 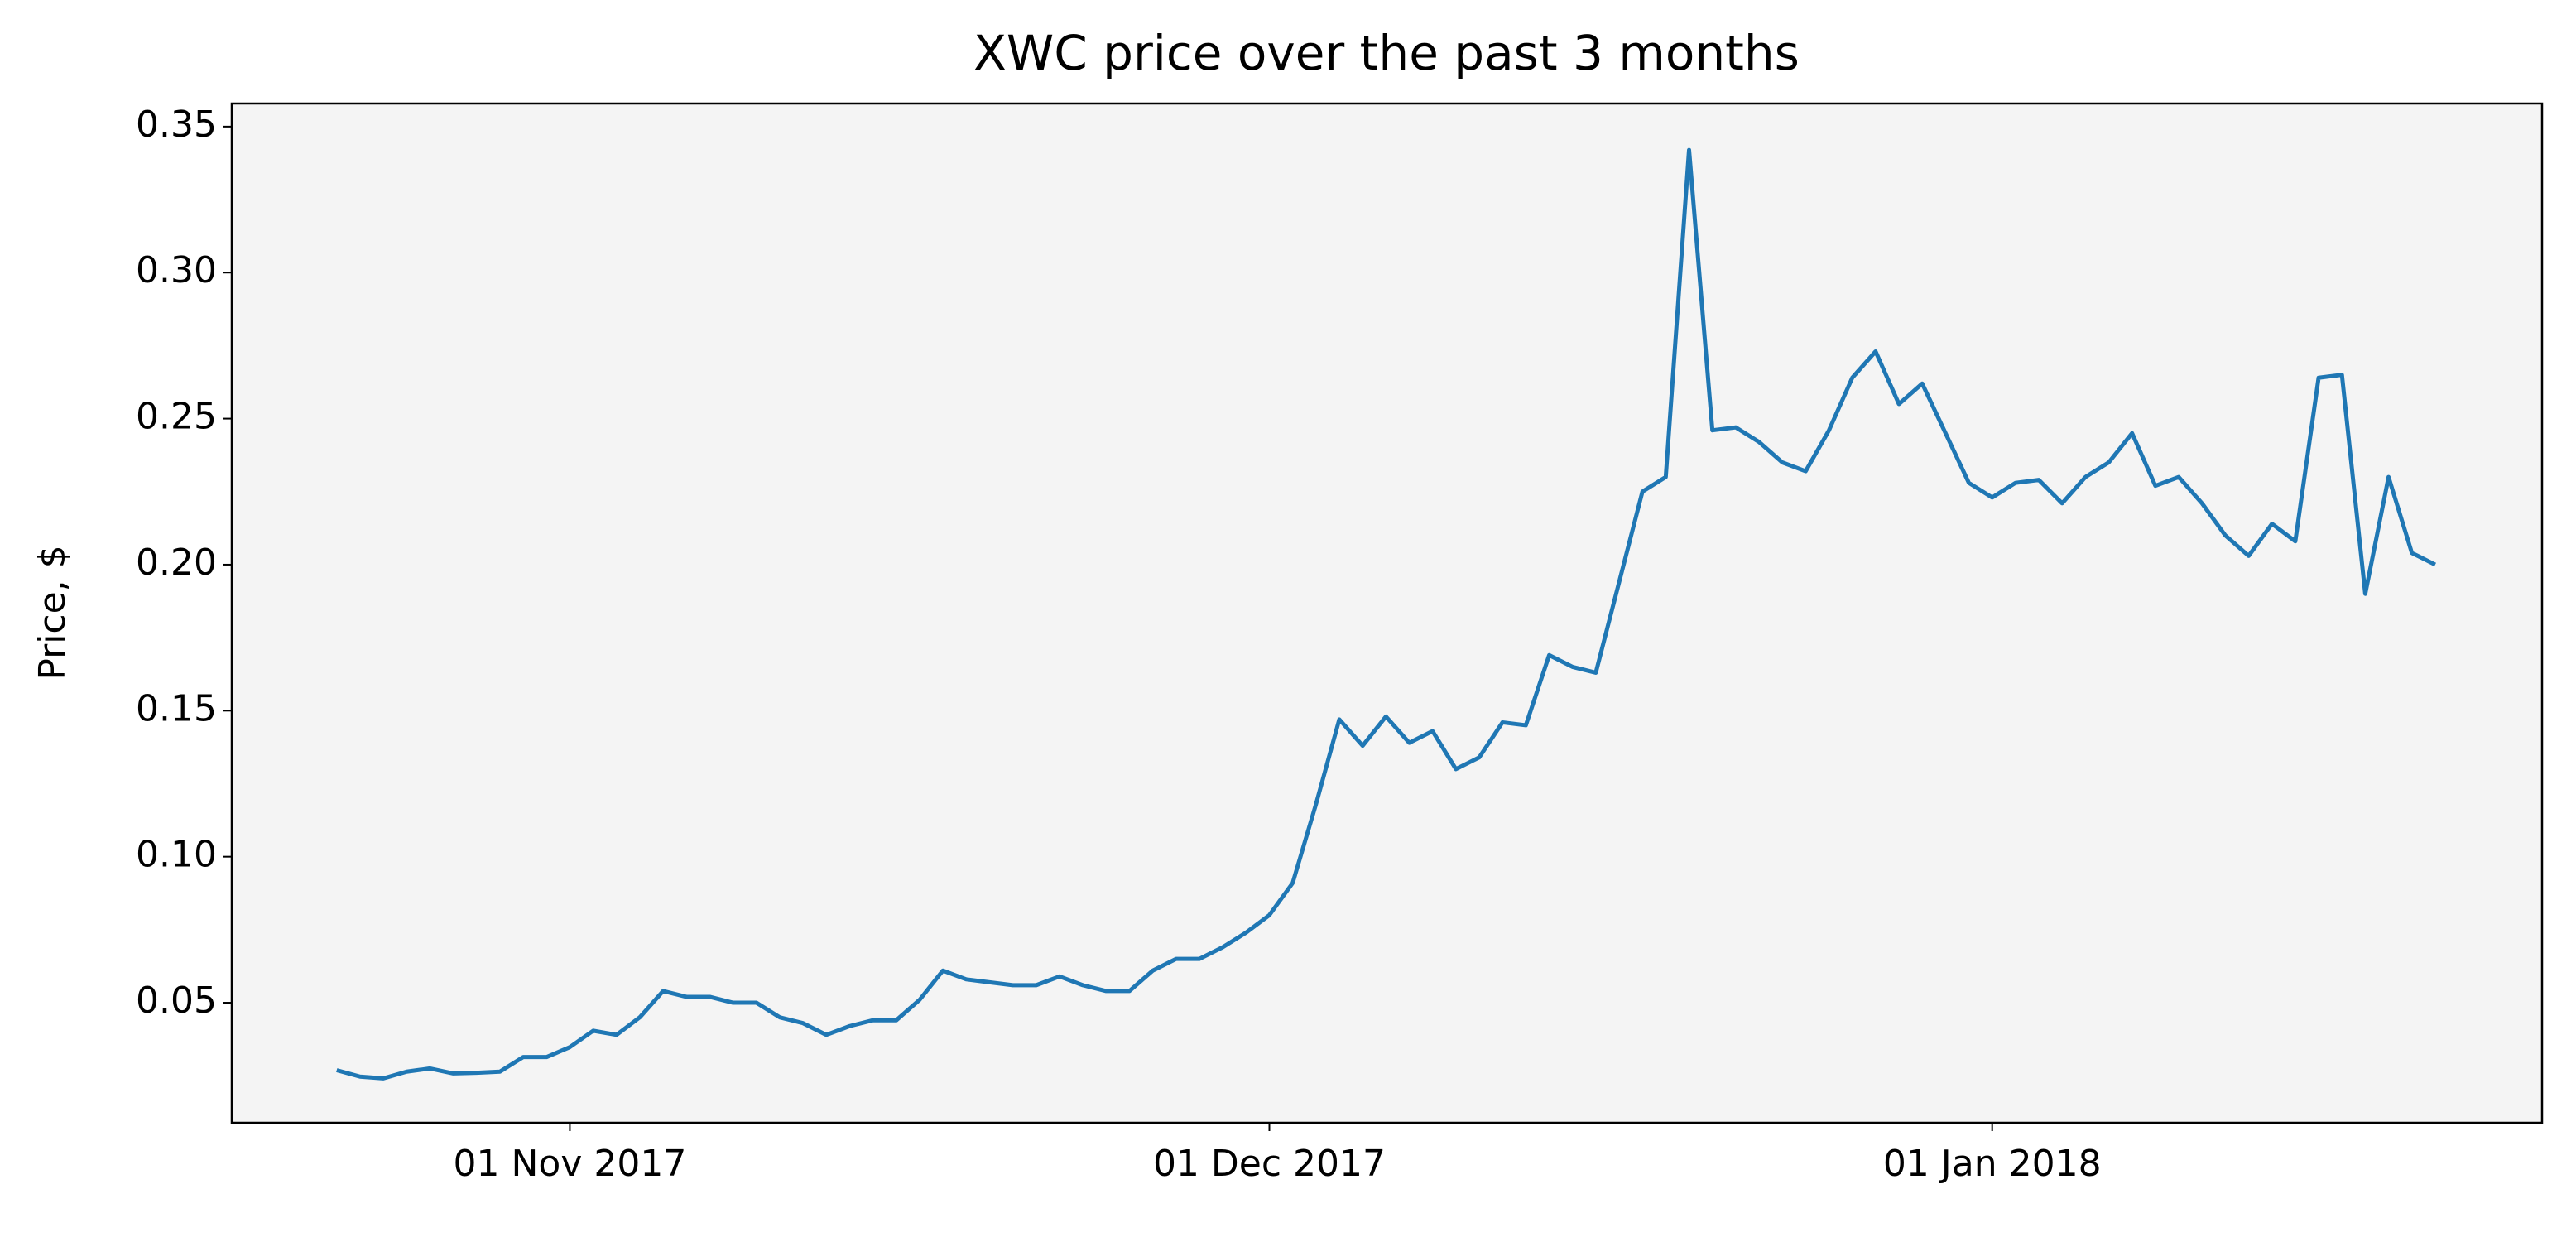 What do you see at coordinates (176, 417) in the screenshot?
I see `y-tick-label: 0.25` at bounding box center [176, 417].